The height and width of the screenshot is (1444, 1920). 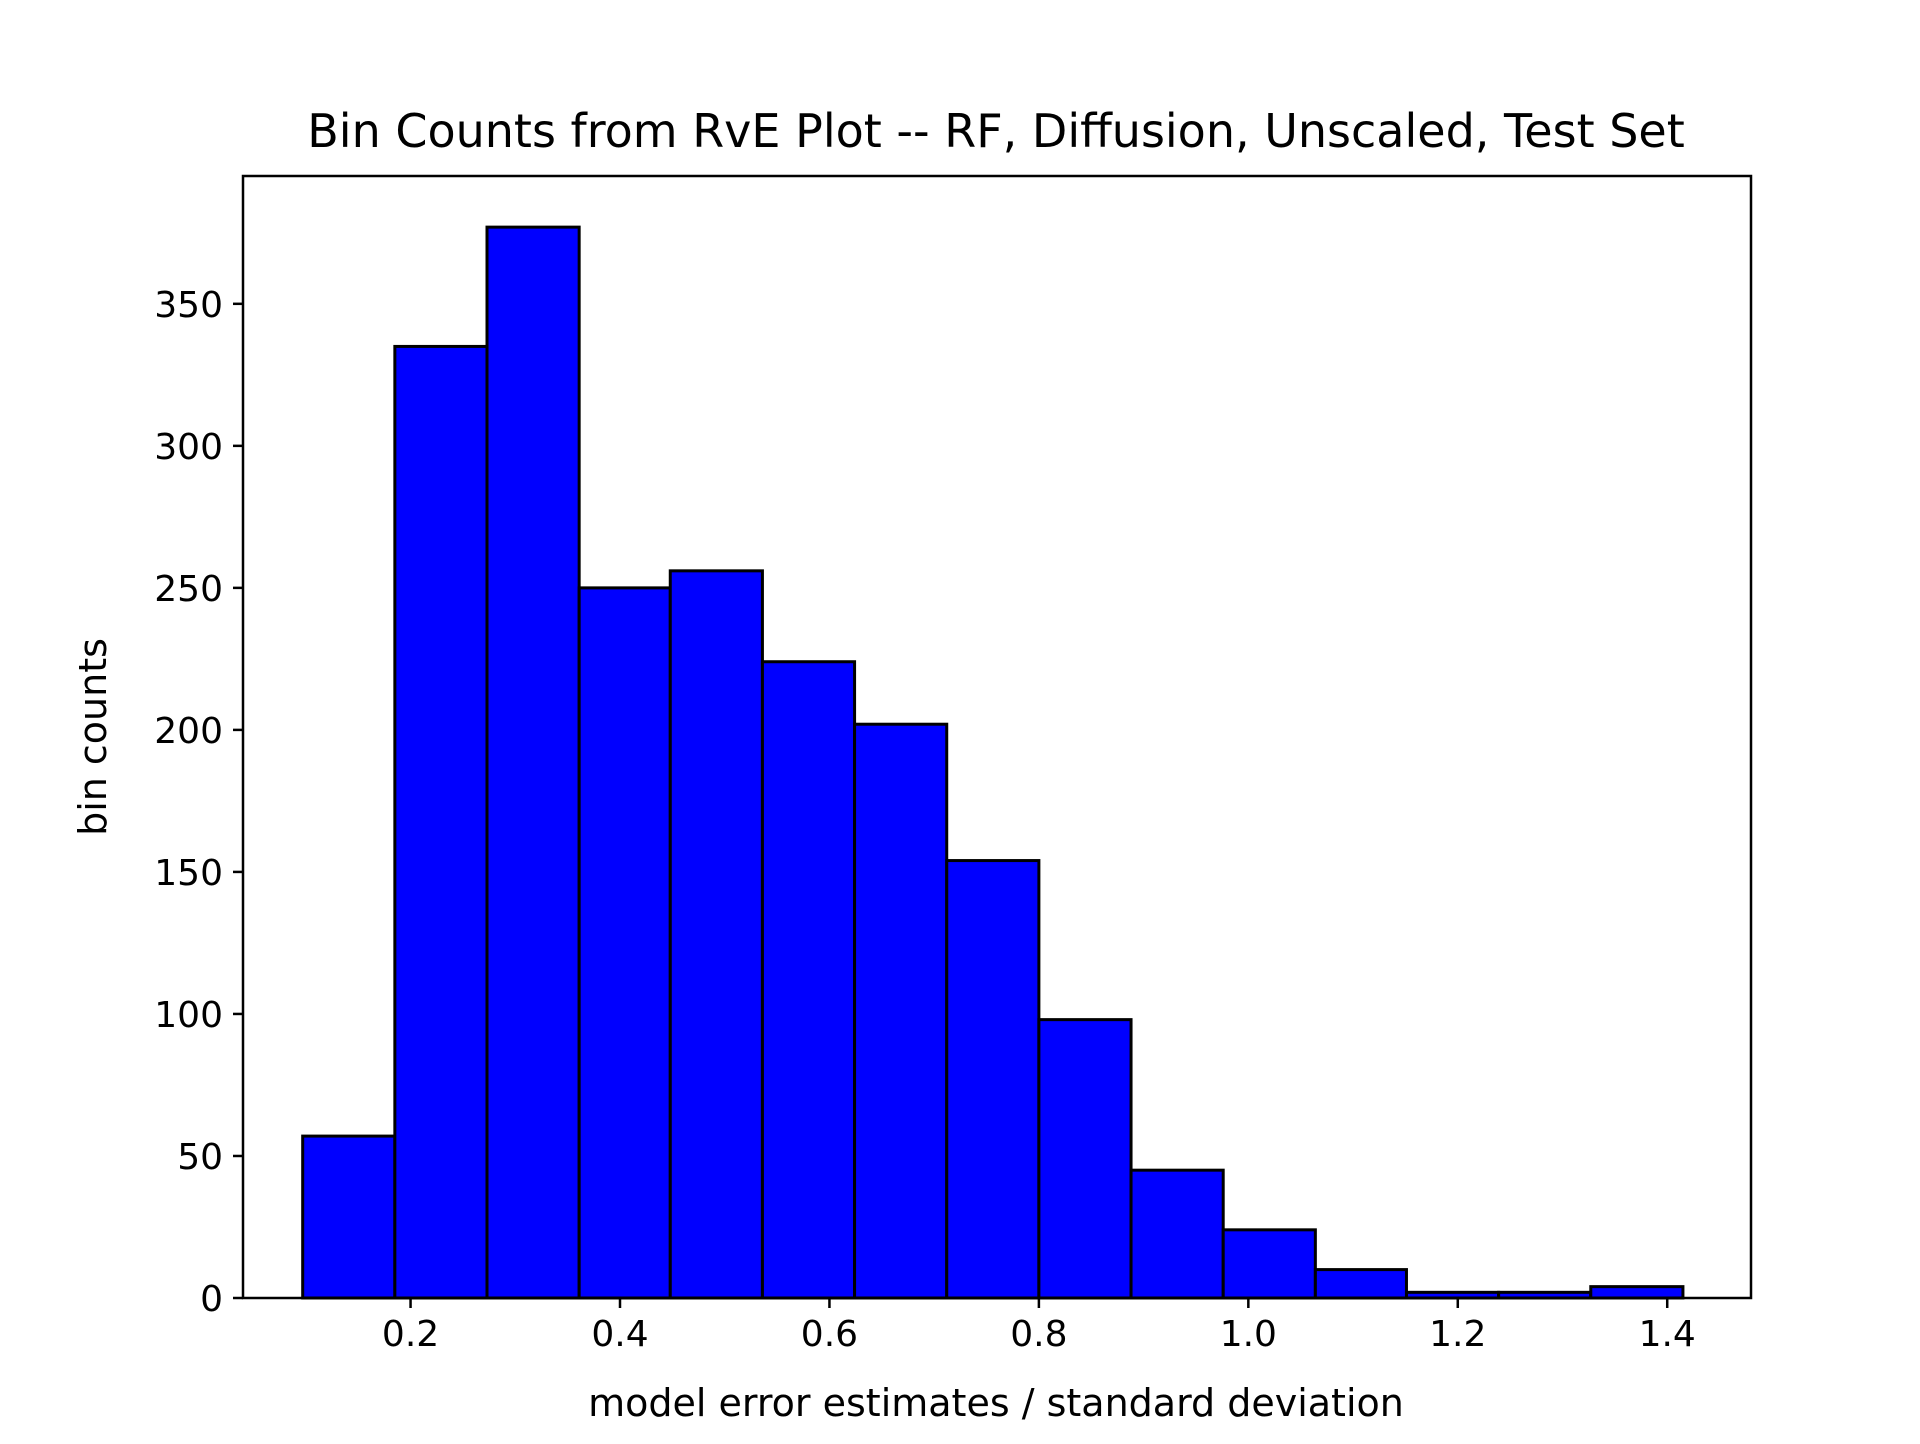 I want to click on y-tick-label: 200, so click(x=188, y=731).